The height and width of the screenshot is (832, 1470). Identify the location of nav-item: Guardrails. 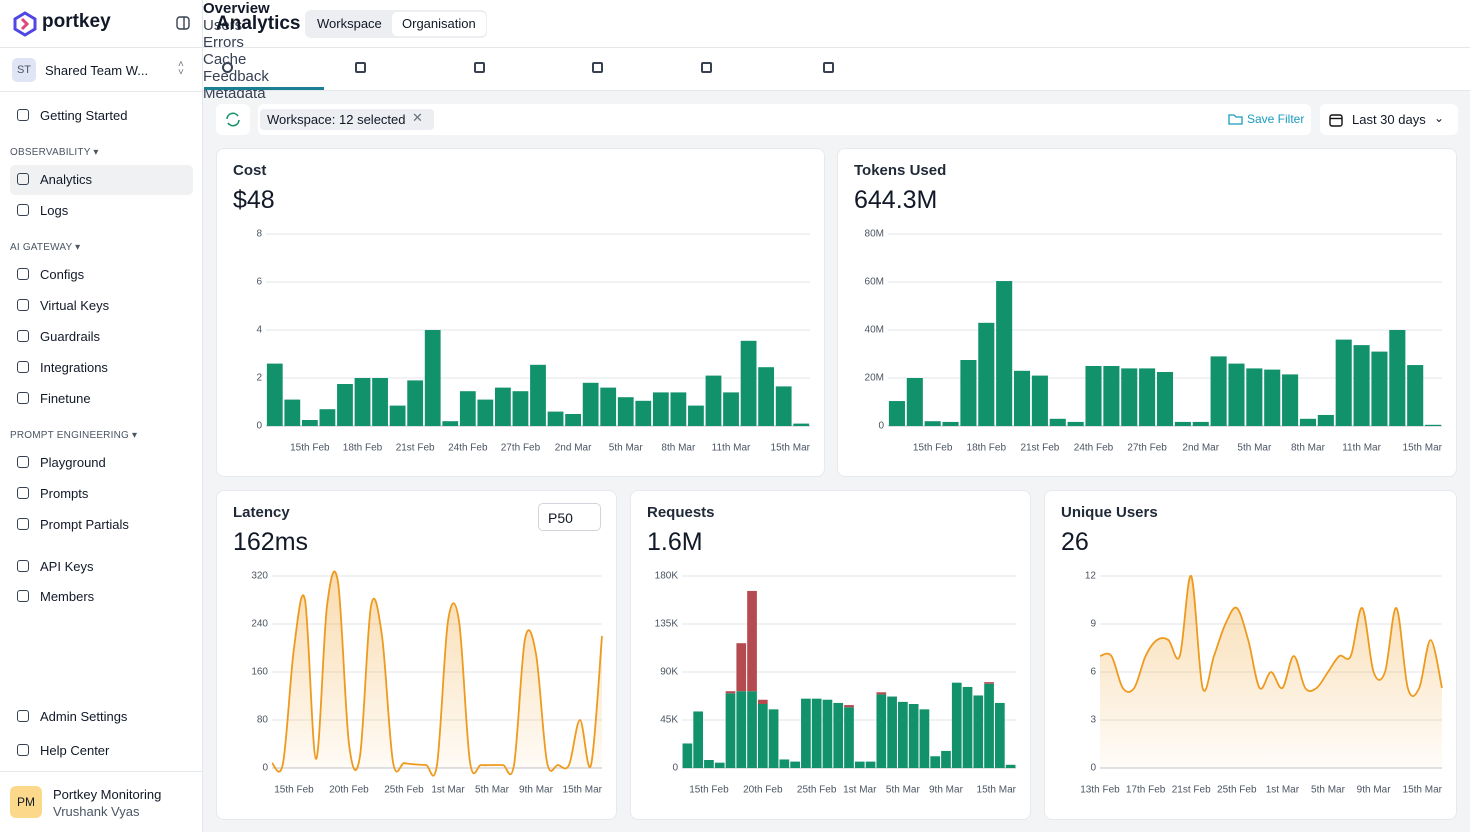
(101, 337).